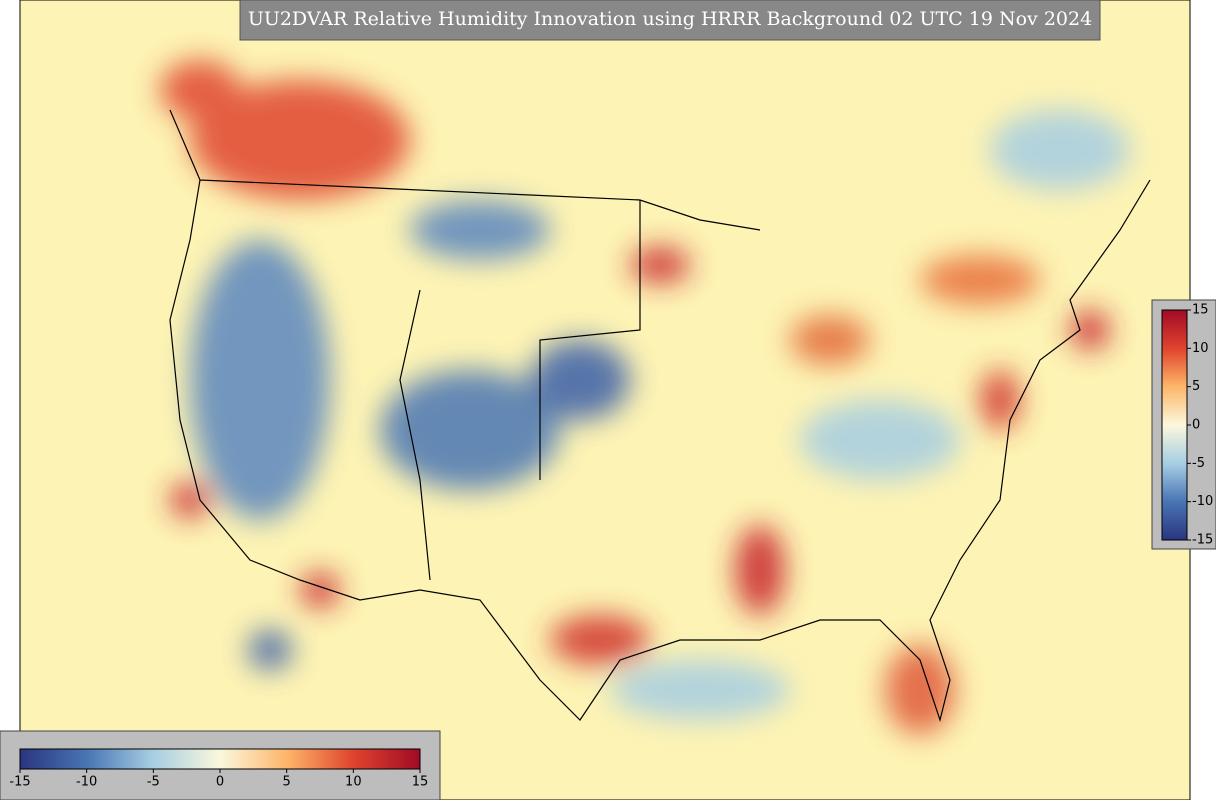 The width and height of the screenshot is (1216, 800). Describe the element at coordinates (1183, 424) in the screenshot. I see `colorbar-vertical: 15 10 5 0 -5 -10 -15` at that location.